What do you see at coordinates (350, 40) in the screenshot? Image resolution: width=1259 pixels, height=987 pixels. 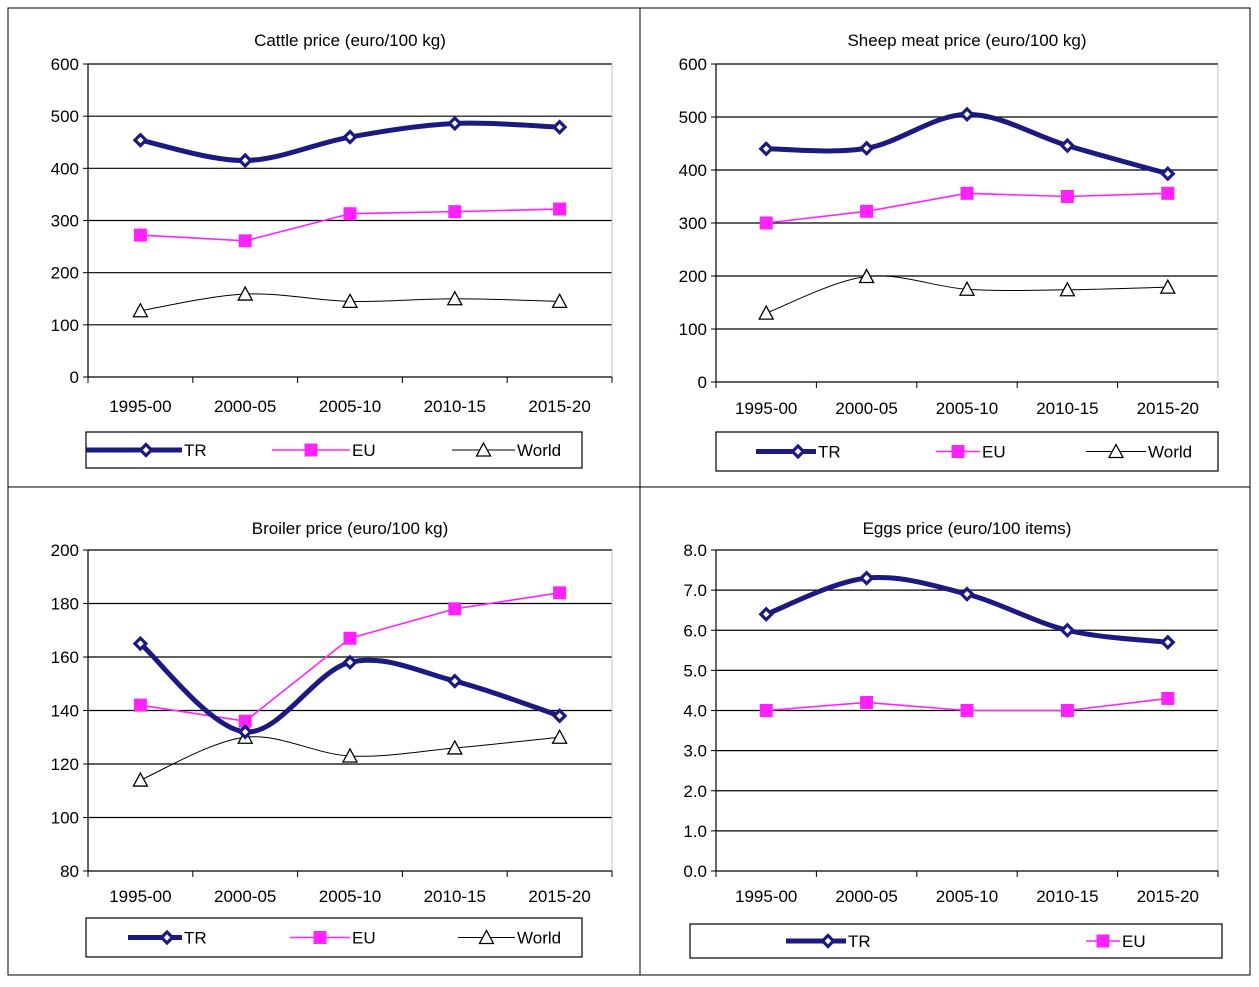 I see `chart-title: Cattle price (euro/100 kg)` at bounding box center [350, 40].